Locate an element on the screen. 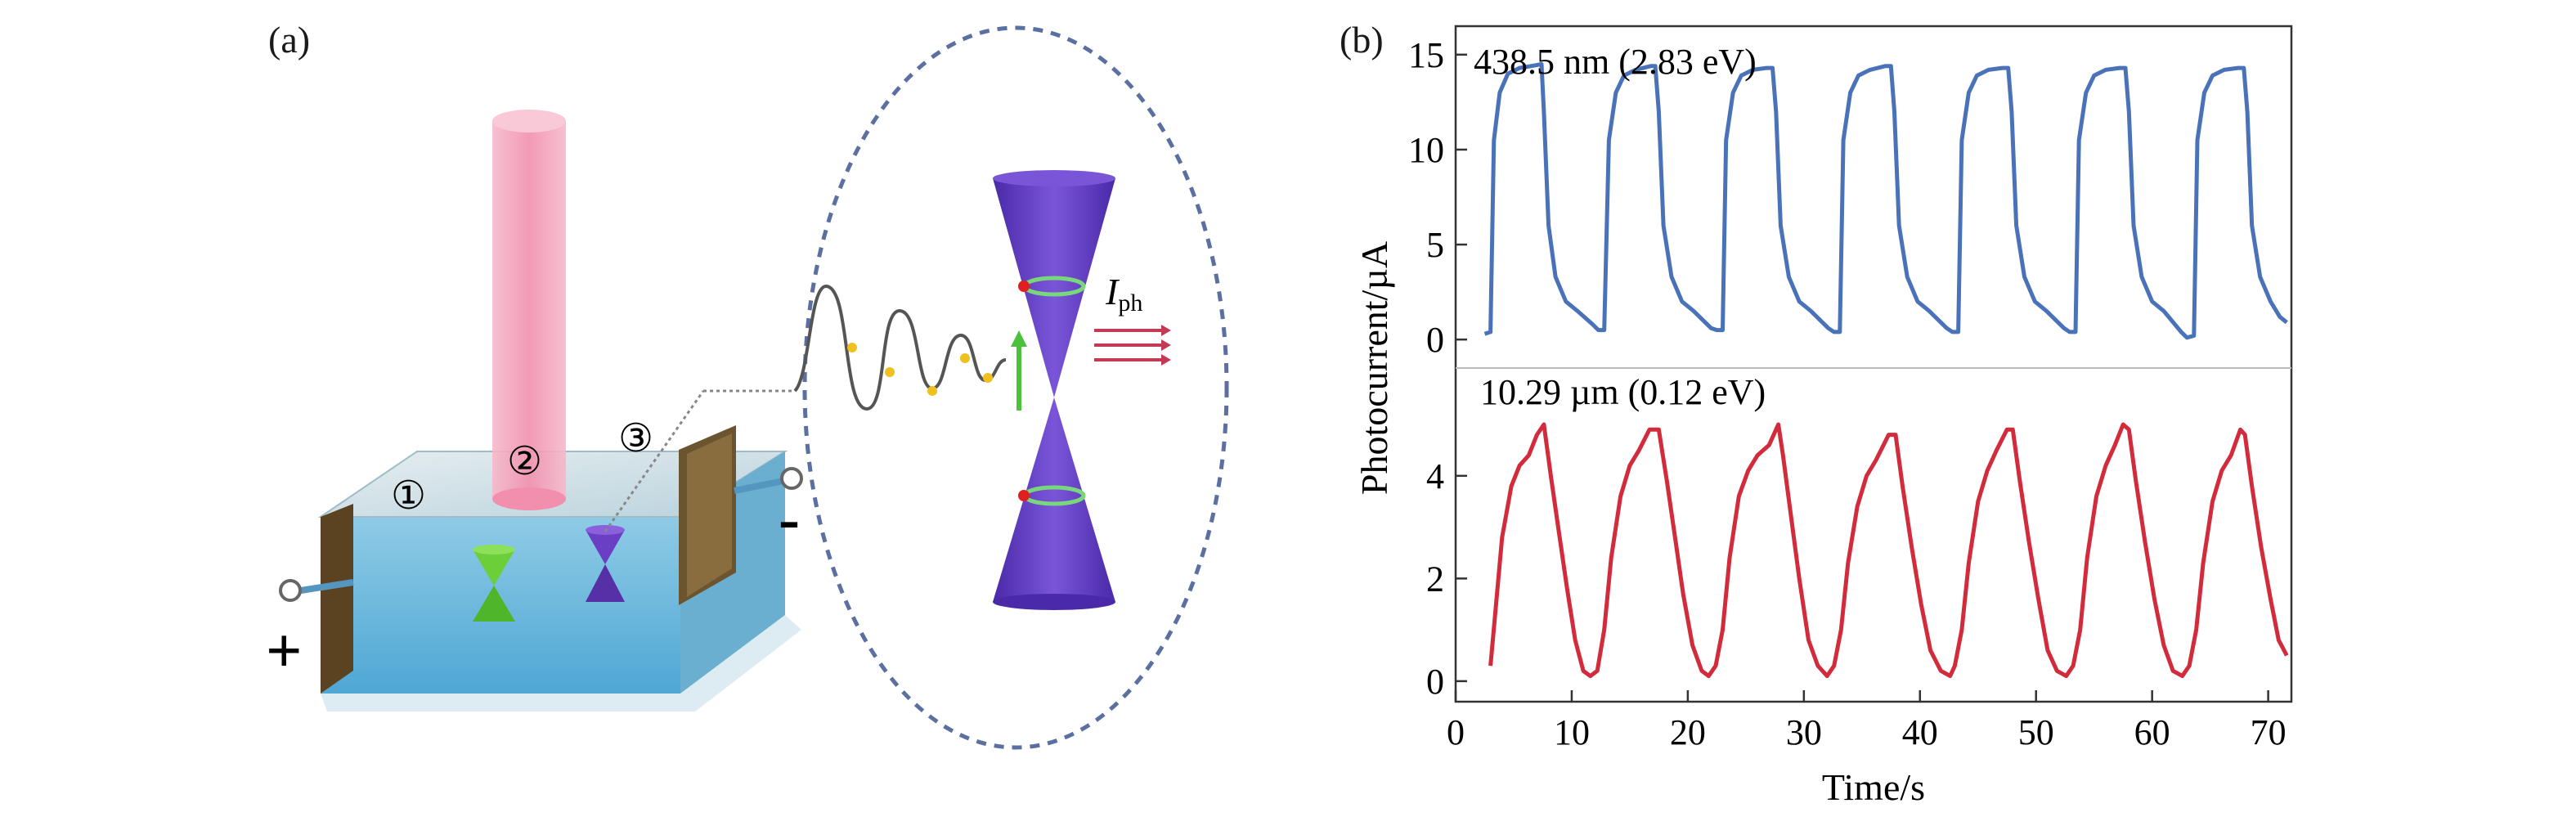  y-tick-label: 5 is located at coordinates (1435, 245).